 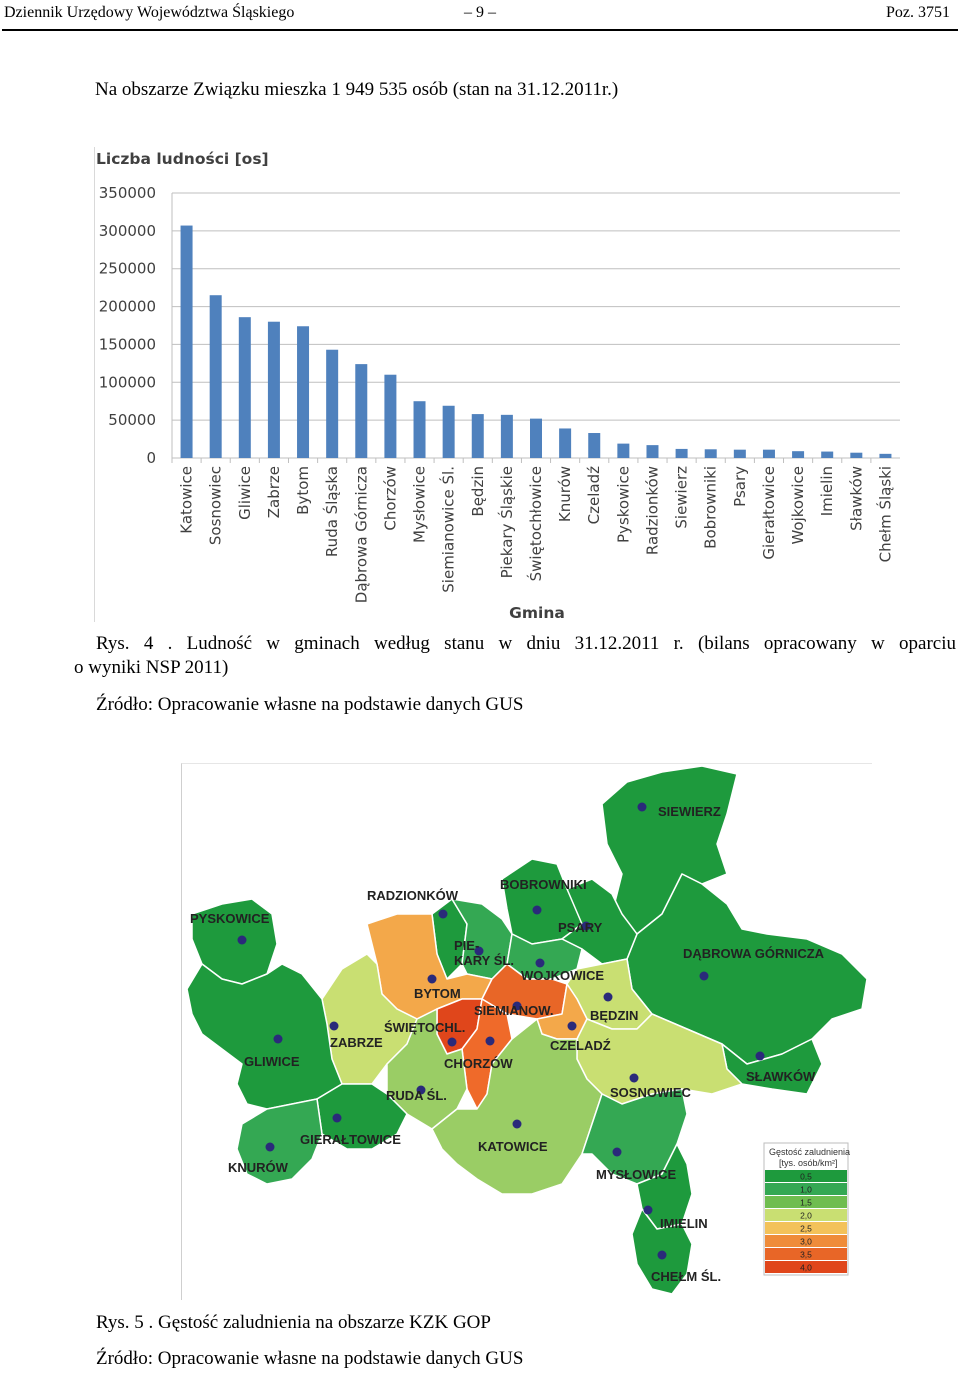 I want to click on legend-label: 3,5, so click(x=806, y=1255).